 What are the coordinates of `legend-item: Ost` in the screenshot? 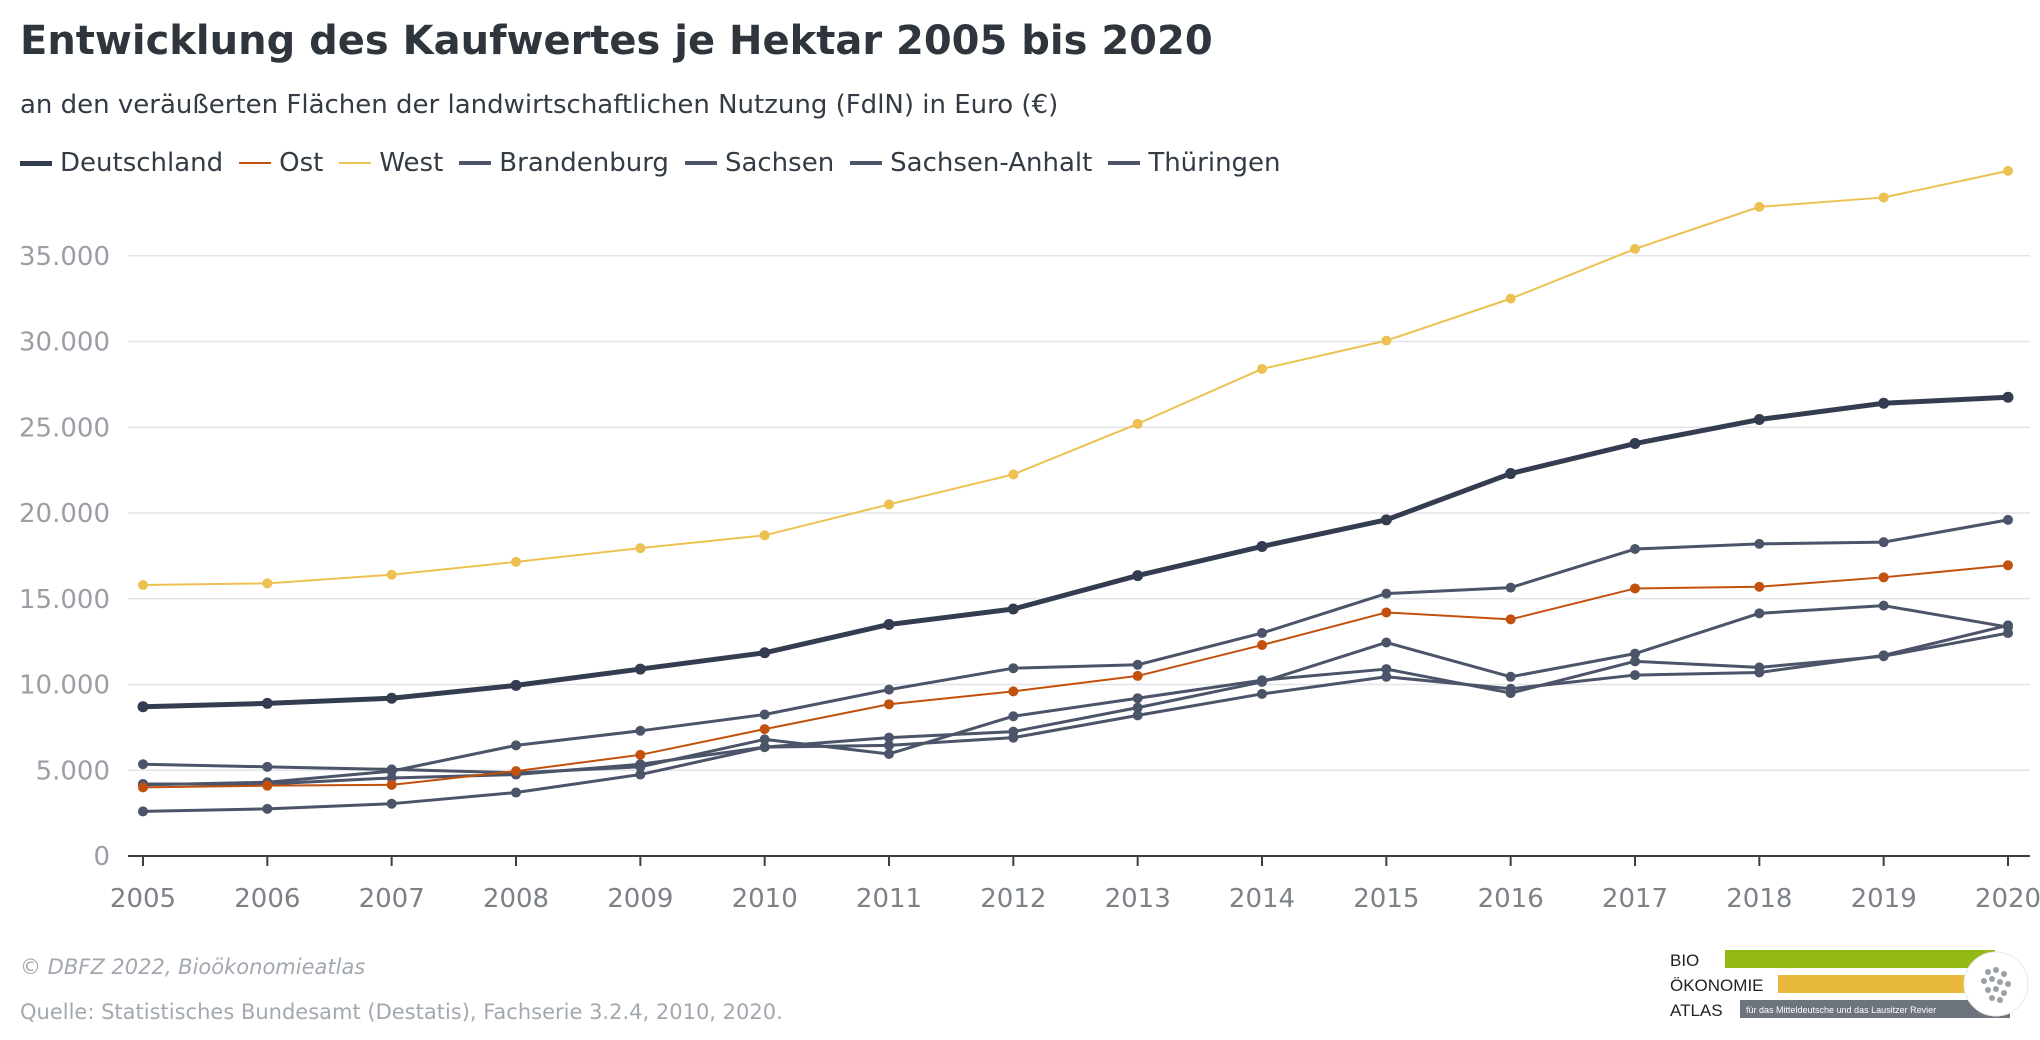 It's located at (281, 163).